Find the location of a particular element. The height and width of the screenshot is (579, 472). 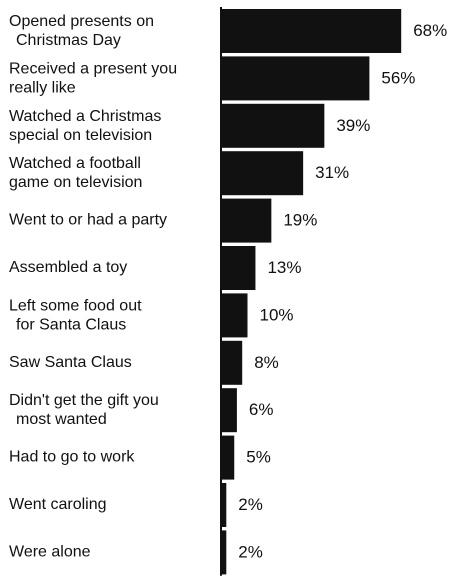

data-label: 10% is located at coordinates (277, 314).